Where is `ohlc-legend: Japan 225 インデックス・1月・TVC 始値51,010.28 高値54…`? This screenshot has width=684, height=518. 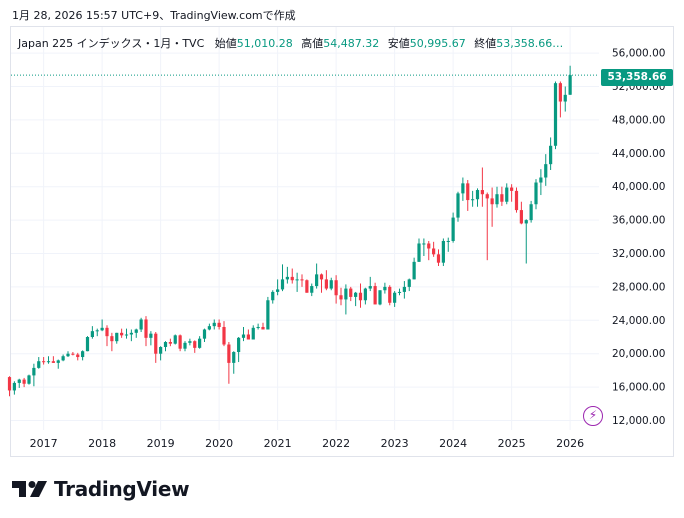 ohlc-legend: Japan 225 インデックス・1月・TVC 始値51,010.28 高値54… is located at coordinates (290, 43).